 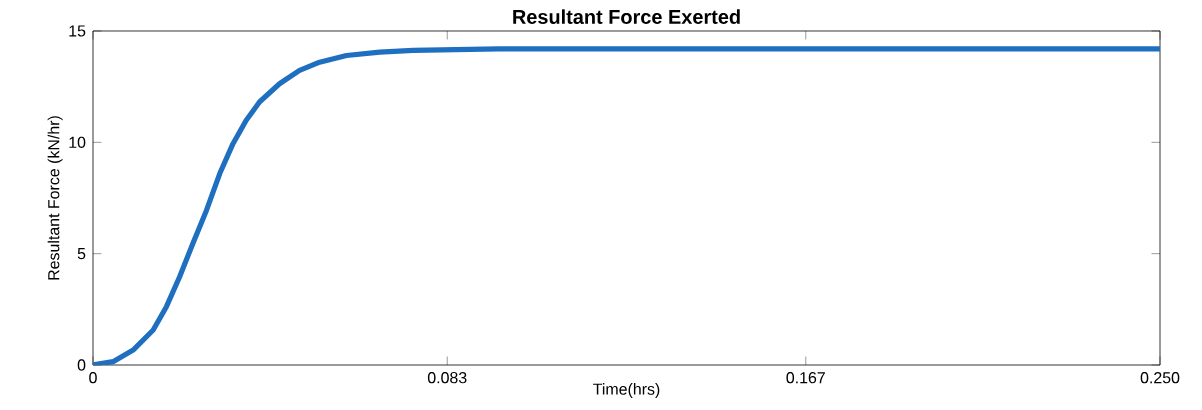 I want to click on x-tick-label: 0.167, so click(x=805, y=378).